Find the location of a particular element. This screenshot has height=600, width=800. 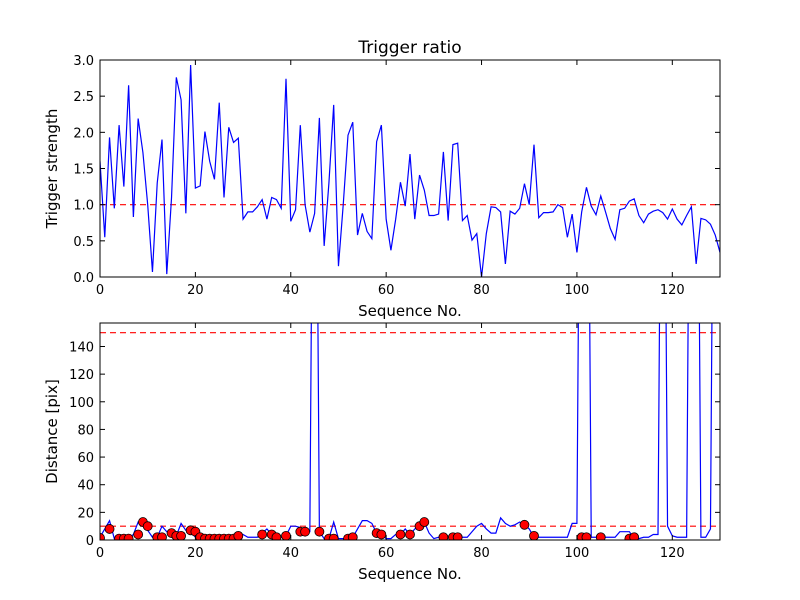

y-tick-label: 1.5 is located at coordinates (83, 170).